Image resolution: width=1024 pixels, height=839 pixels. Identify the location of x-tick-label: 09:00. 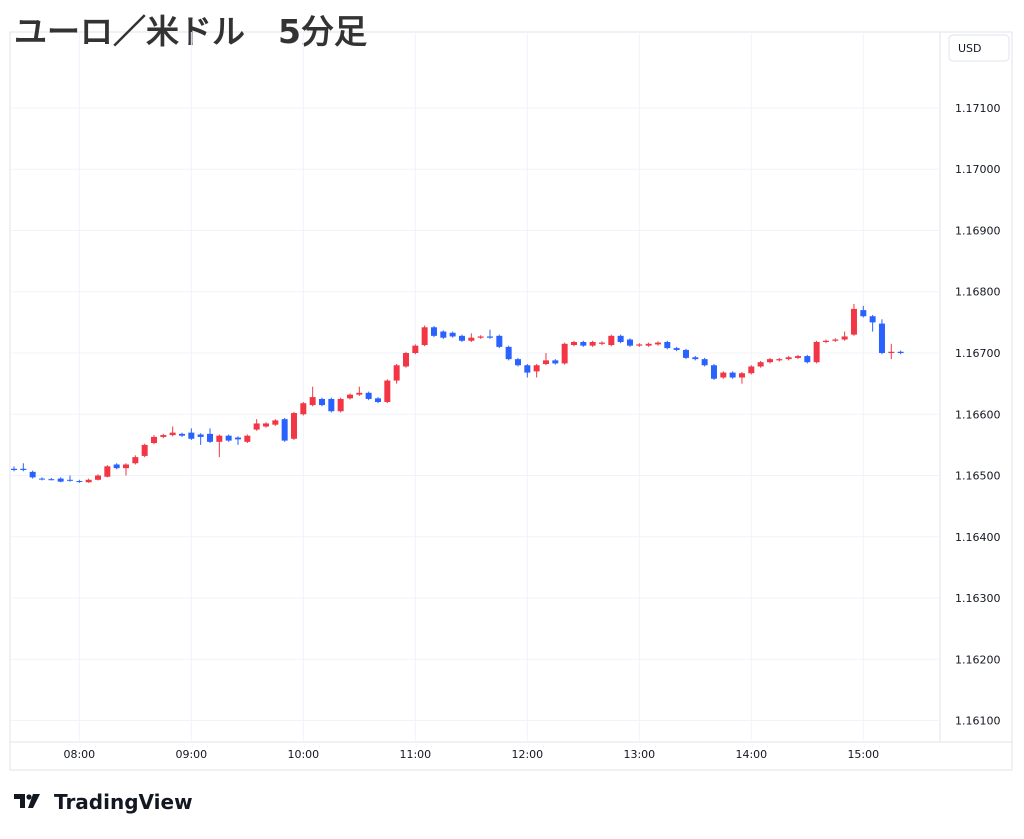
(191, 754).